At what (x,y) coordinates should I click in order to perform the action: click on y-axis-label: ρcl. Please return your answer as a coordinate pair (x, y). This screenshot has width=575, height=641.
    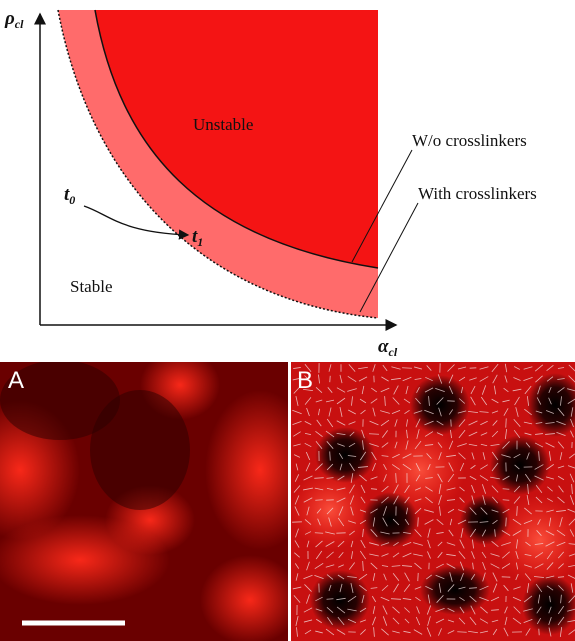
    Looking at the image, I should click on (14, 19).